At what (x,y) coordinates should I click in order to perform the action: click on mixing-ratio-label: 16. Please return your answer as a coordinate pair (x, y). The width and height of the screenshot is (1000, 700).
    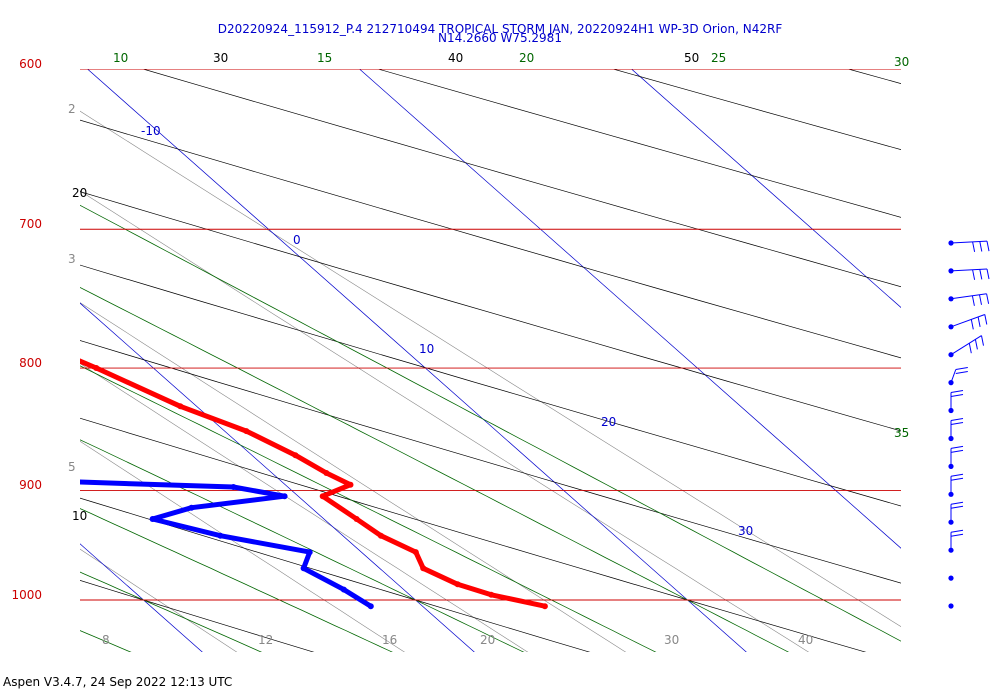
    Looking at the image, I should click on (389, 640).